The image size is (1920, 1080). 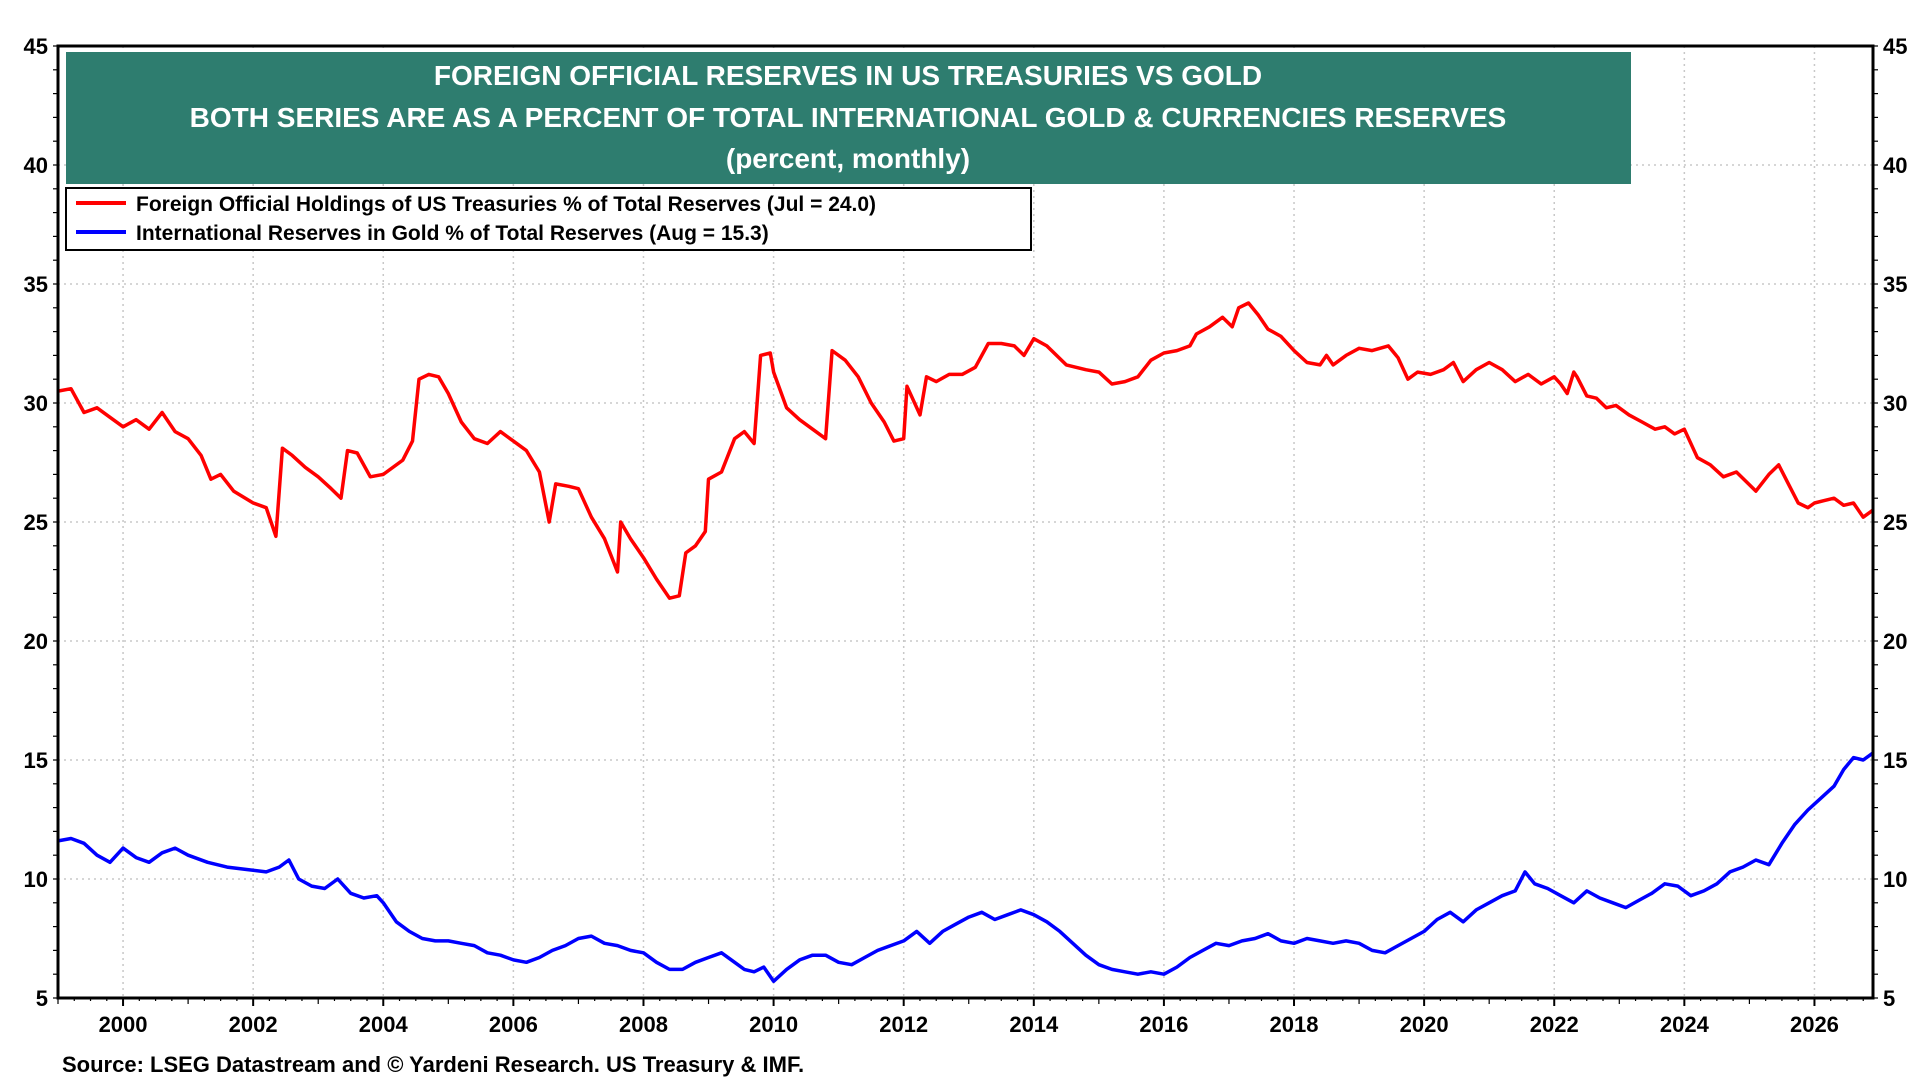 I want to click on y-tick-label-right-10: 10, so click(x=1895, y=879).